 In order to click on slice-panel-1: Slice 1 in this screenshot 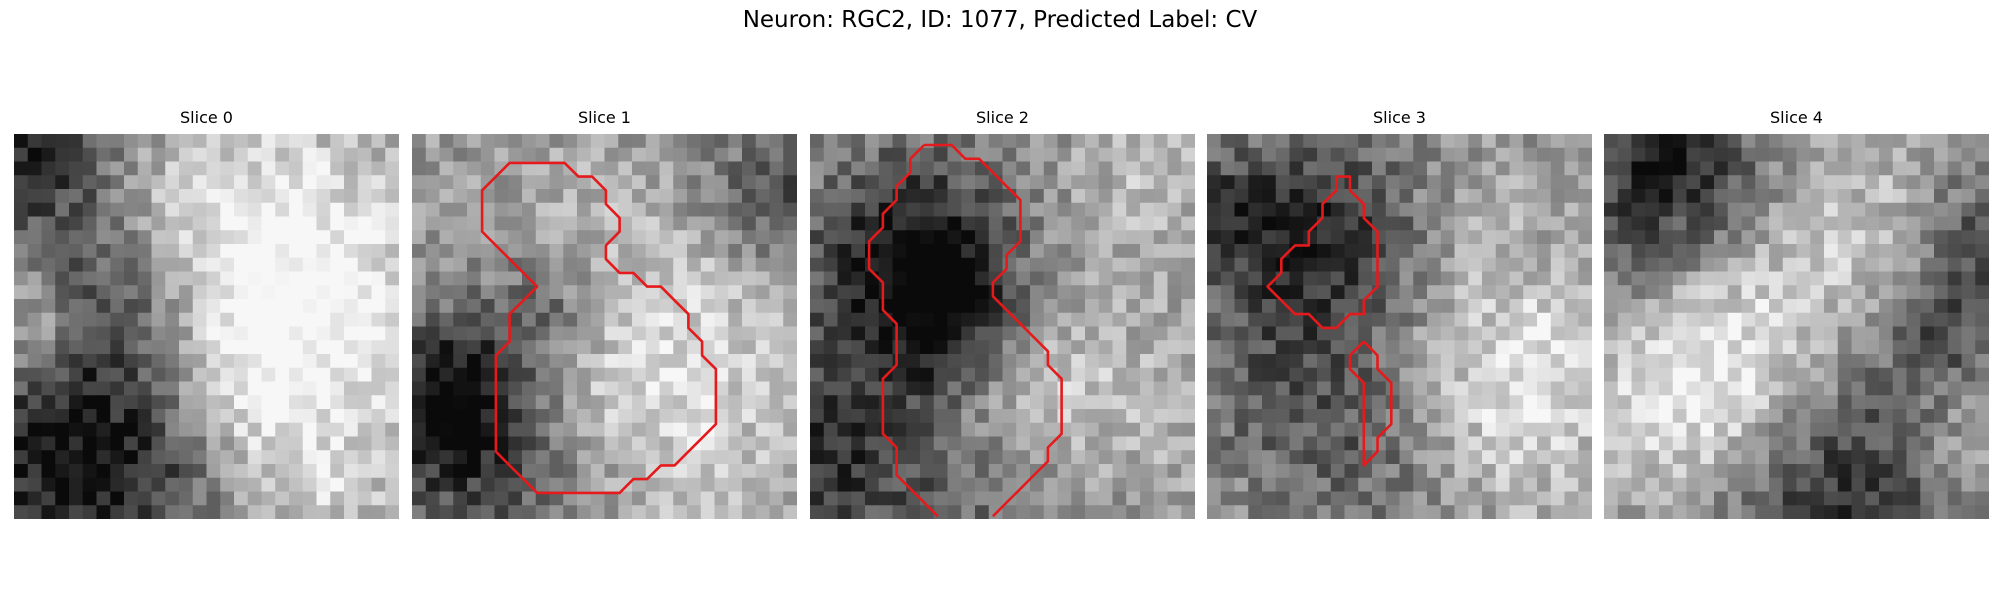, I will do `click(604, 313)`.